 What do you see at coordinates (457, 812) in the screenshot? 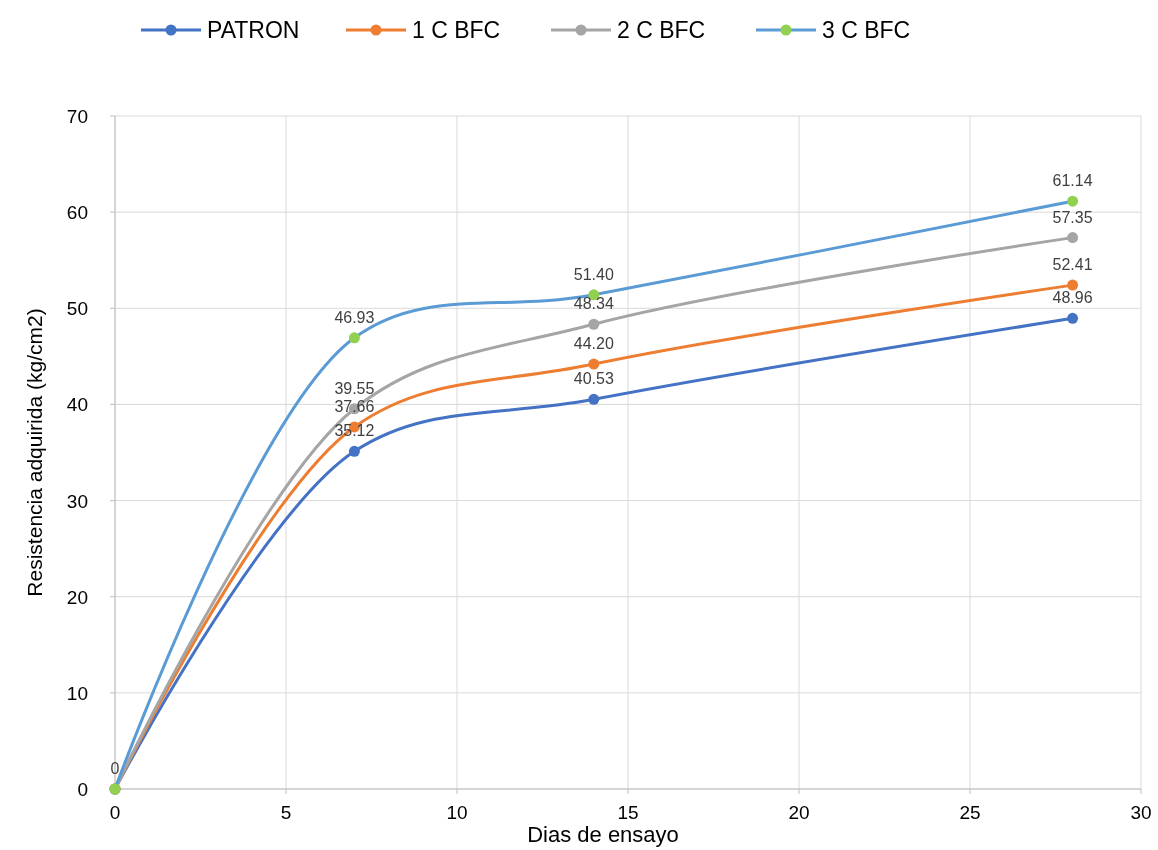
I see `x-tick-label: 10` at bounding box center [457, 812].